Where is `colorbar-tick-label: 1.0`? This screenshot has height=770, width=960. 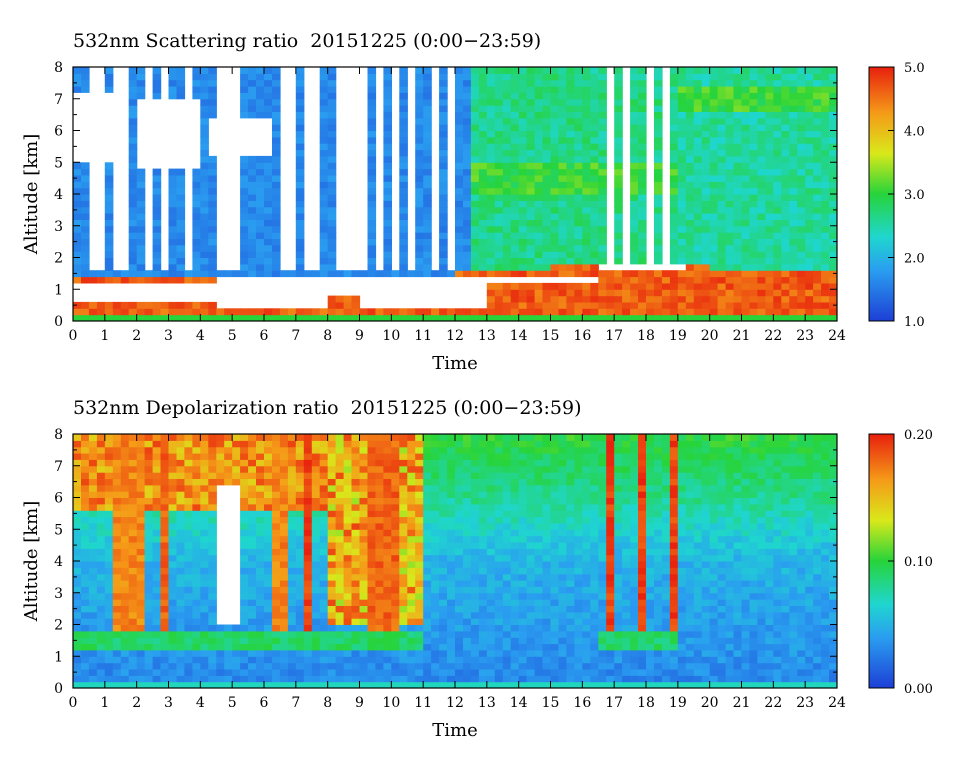 colorbar-tick-label: 1.0 is located at coordinates (914, 322).